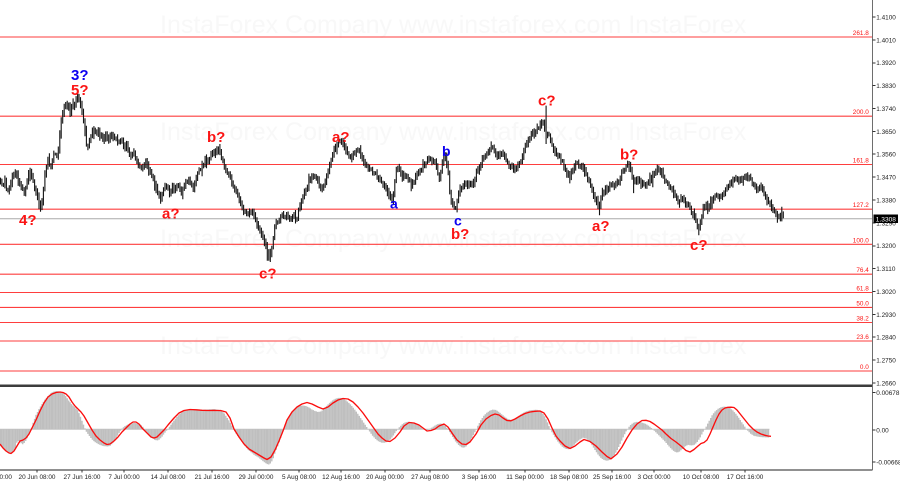  Describe the element at coordinates (612, 477) in the screenshot. I see `svg-text: 25 Sep 16:00` at that location.